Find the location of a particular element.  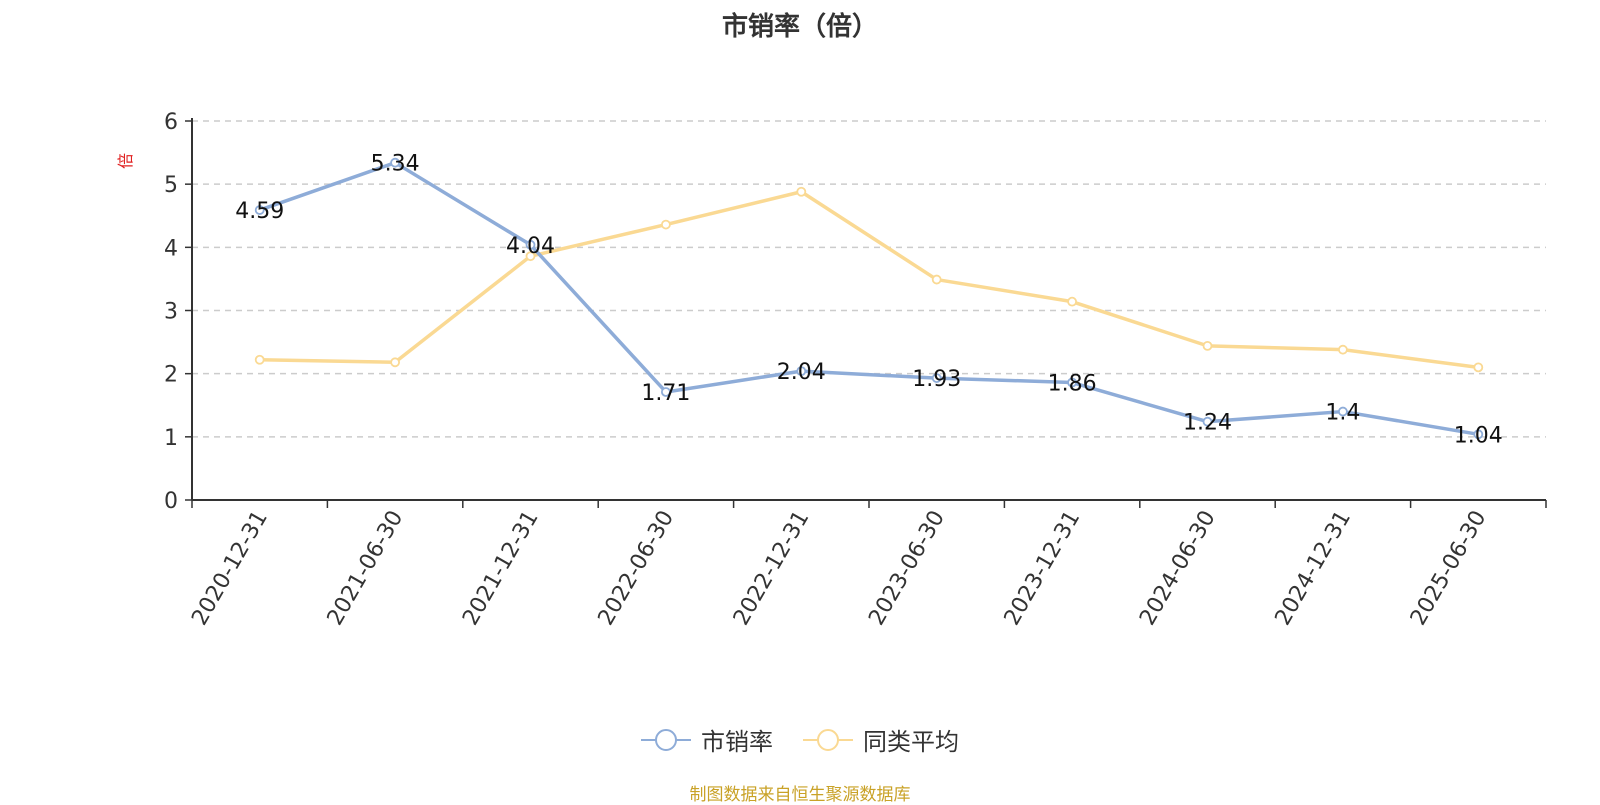

data-label-8: 1.4 is located at coordinates (1342, 413).